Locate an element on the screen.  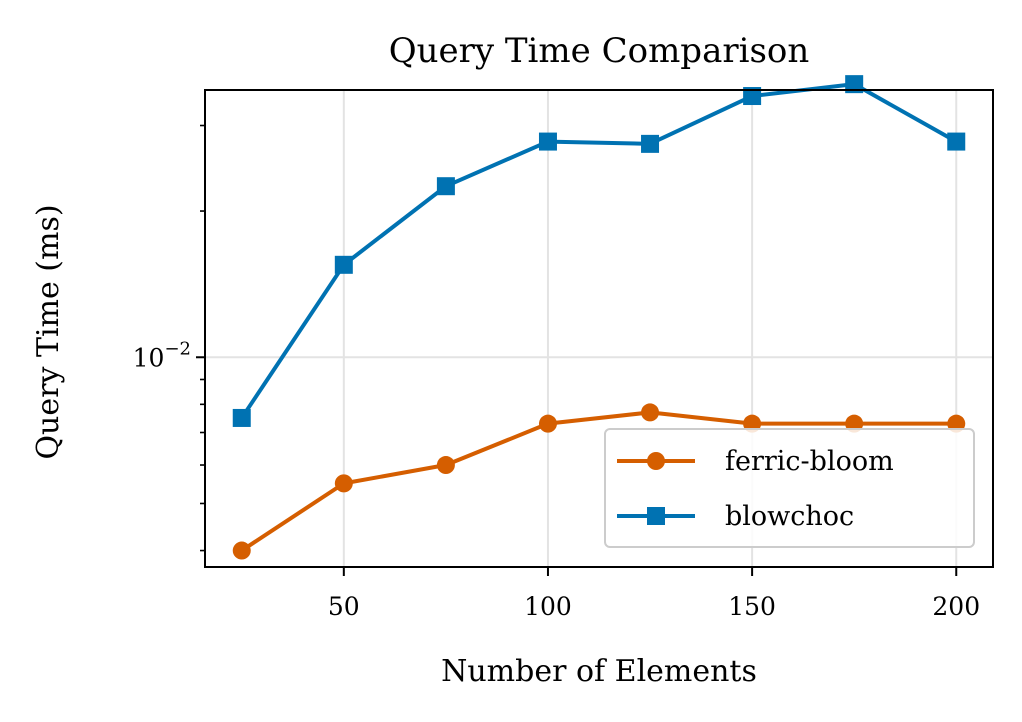
legend-box is located at coordinates (789, 488).